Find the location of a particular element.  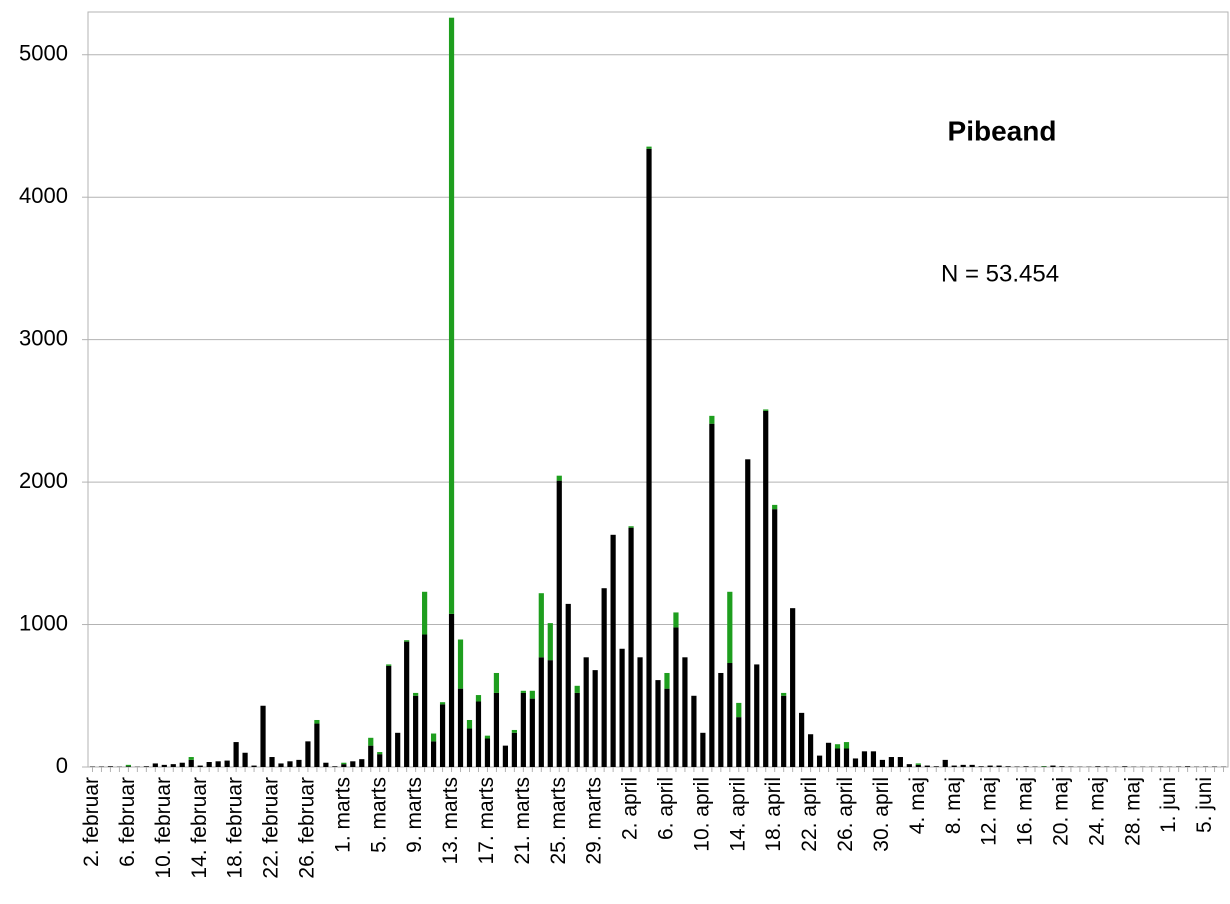

x-tick-label: 1. juni is located at coordinates (1168, 805).